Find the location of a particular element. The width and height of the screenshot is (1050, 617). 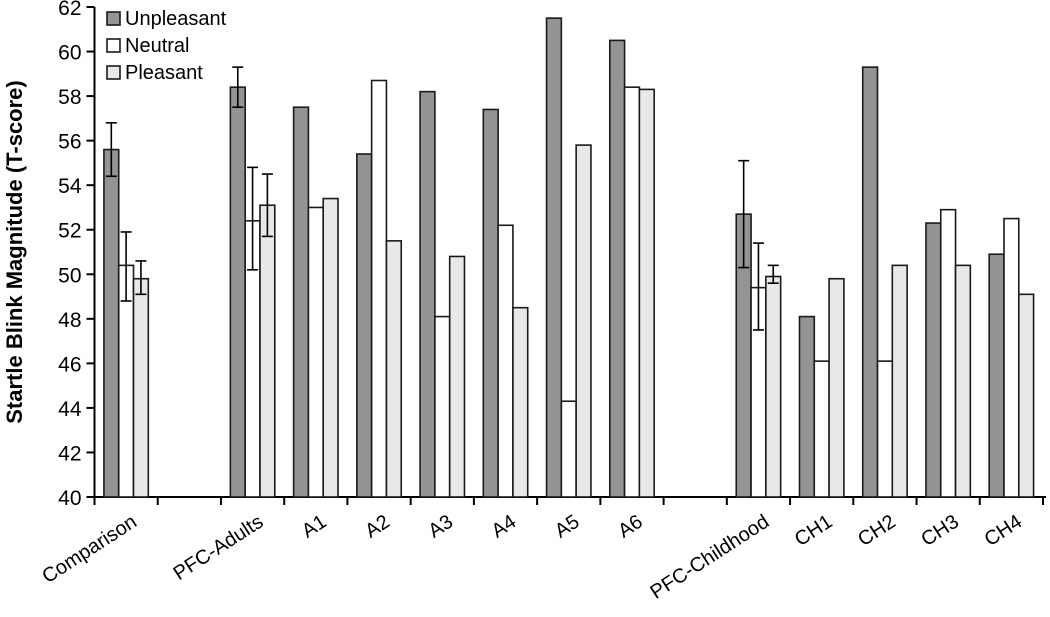

bar-unpleasant-CH1 is located at coordinates (807, 406).